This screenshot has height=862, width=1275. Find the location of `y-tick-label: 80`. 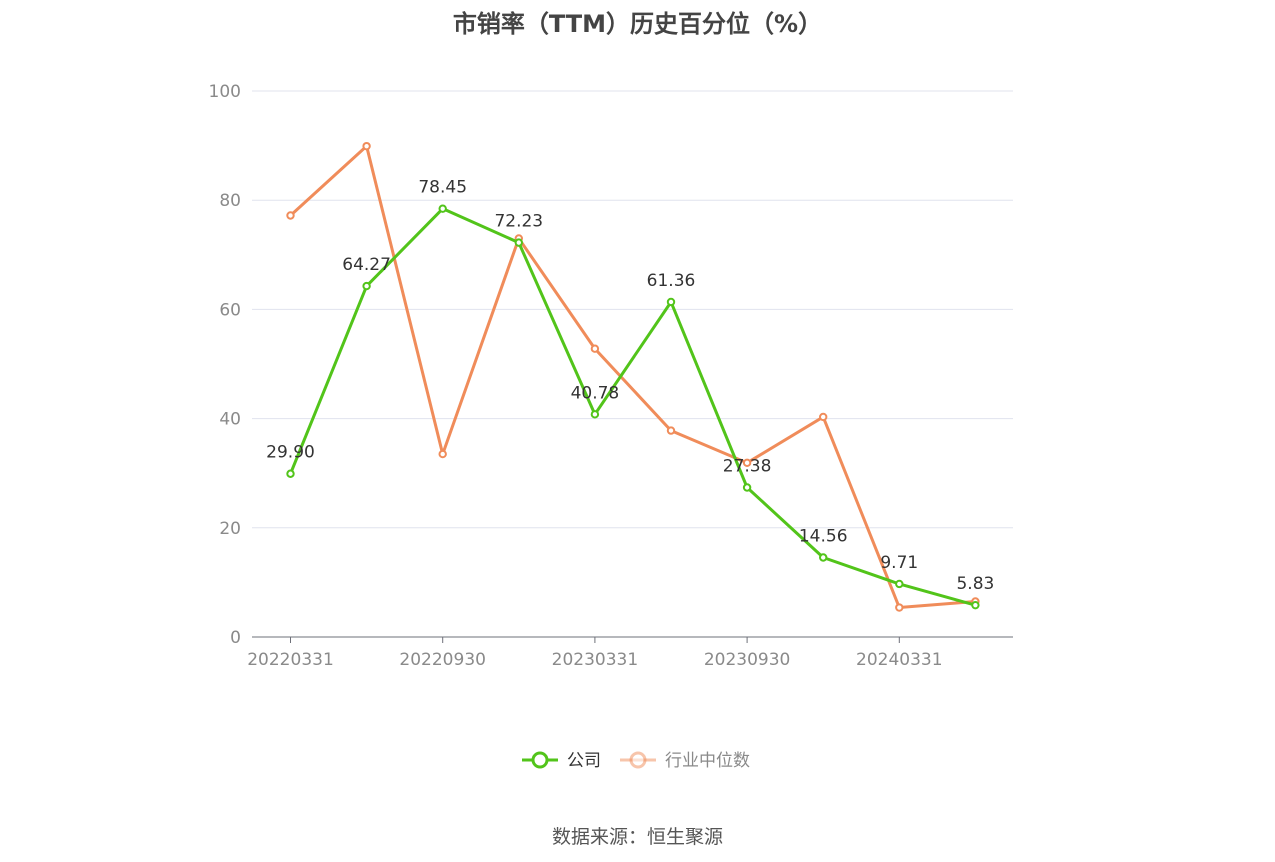

y-tick-label: 80 is located at coordinates (230, 201).